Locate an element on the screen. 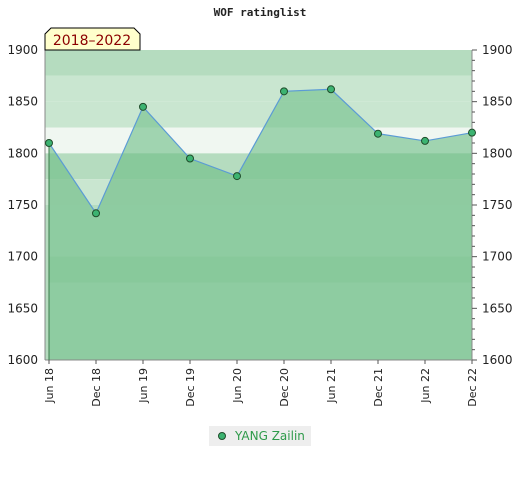 This screenshot has height=480, width=520. legend-background is located at coordinates (260, 436).